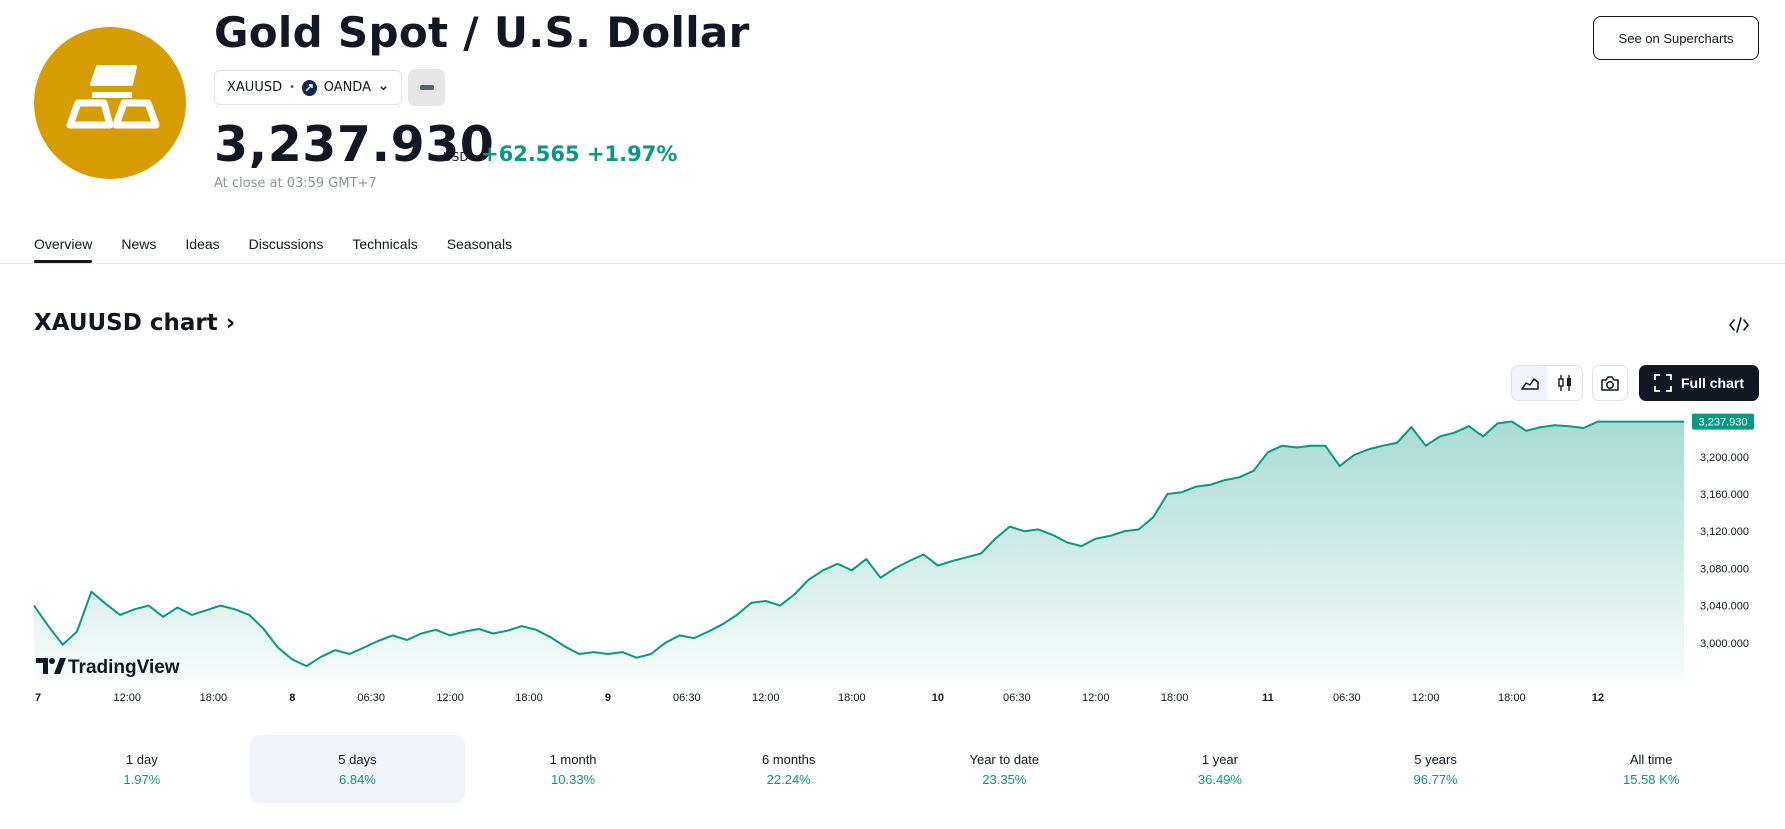 The height and width of the screenshot is (829, 1785). Describe the element at coordinates (456, 157) in the screenshot. I see `currency-label: USD` at that location.